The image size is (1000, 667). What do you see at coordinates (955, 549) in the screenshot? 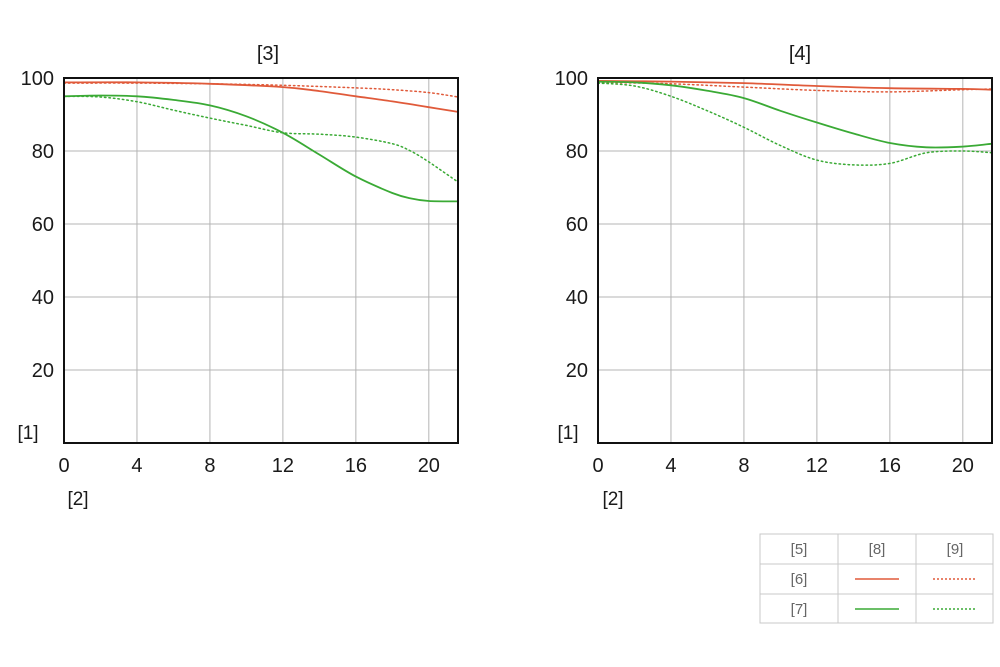
I see `legend-header-dotted: [9]` at bounding box center [955, 549].